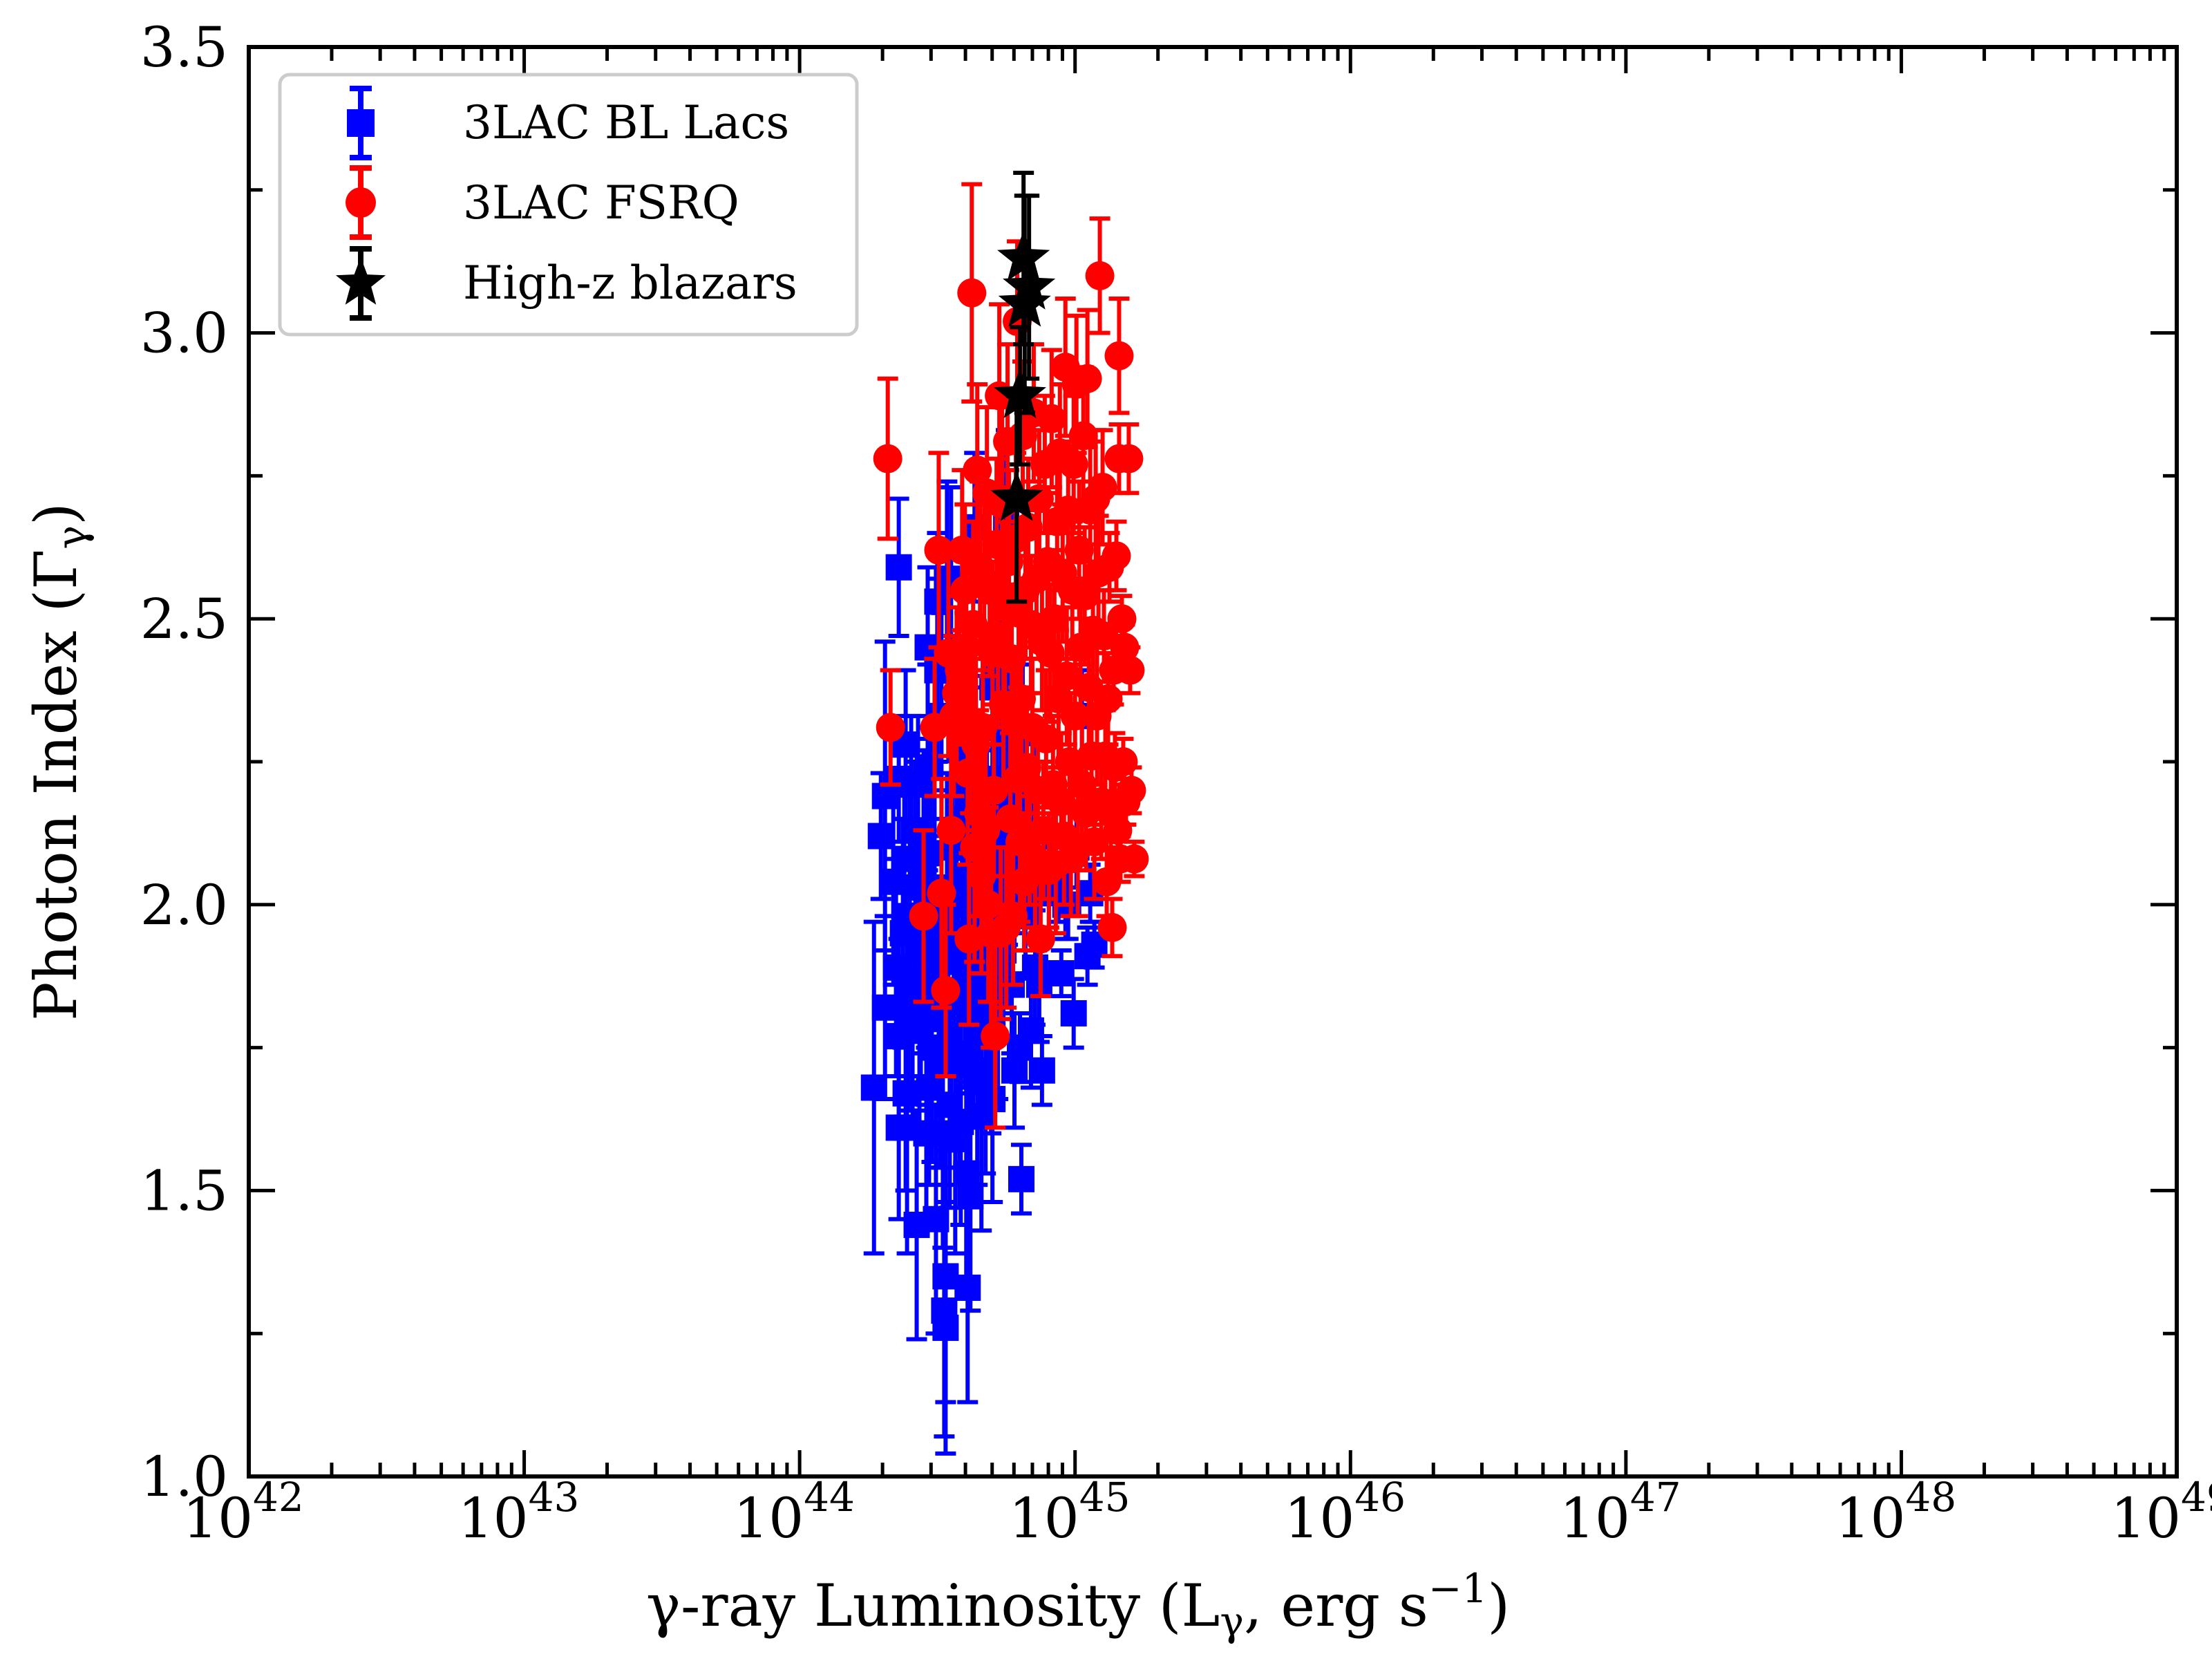 This screenshot has width=2212, height=1661. Describe the element at coordinates (630, 283) in the screenshot. I see `legend-label-high-z: High-z blazars` at that location.